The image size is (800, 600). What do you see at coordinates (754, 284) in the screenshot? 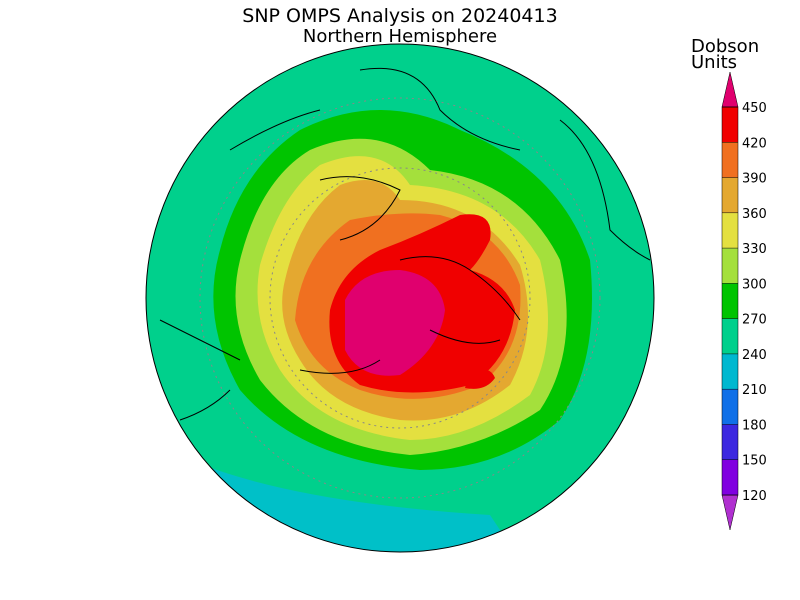
I see `colorbar-label: 300` at bounding box center [754, 284].